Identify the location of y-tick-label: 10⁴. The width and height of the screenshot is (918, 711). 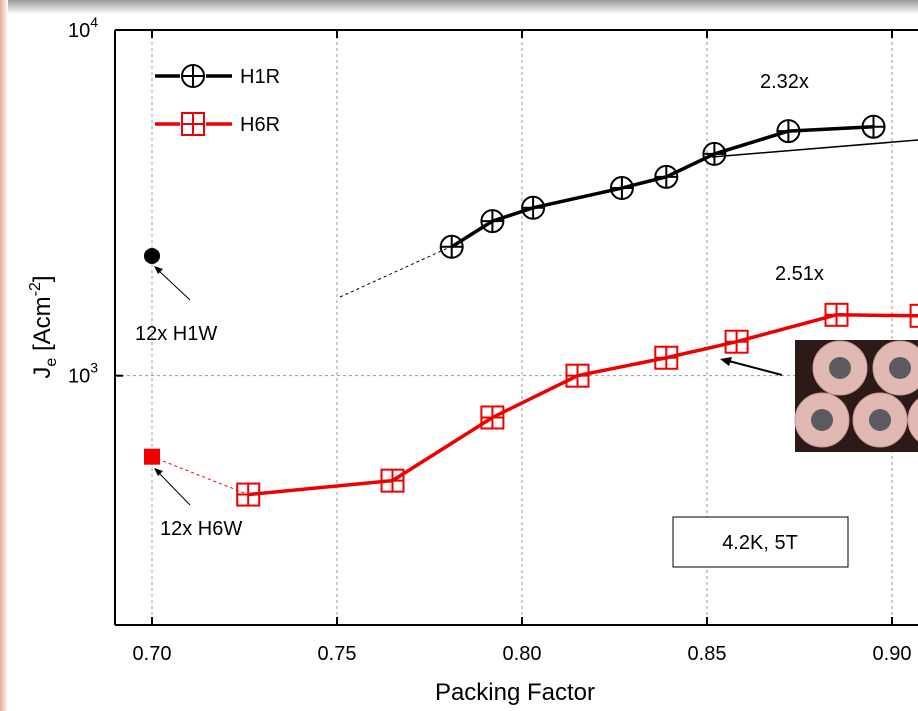
(83, 28).